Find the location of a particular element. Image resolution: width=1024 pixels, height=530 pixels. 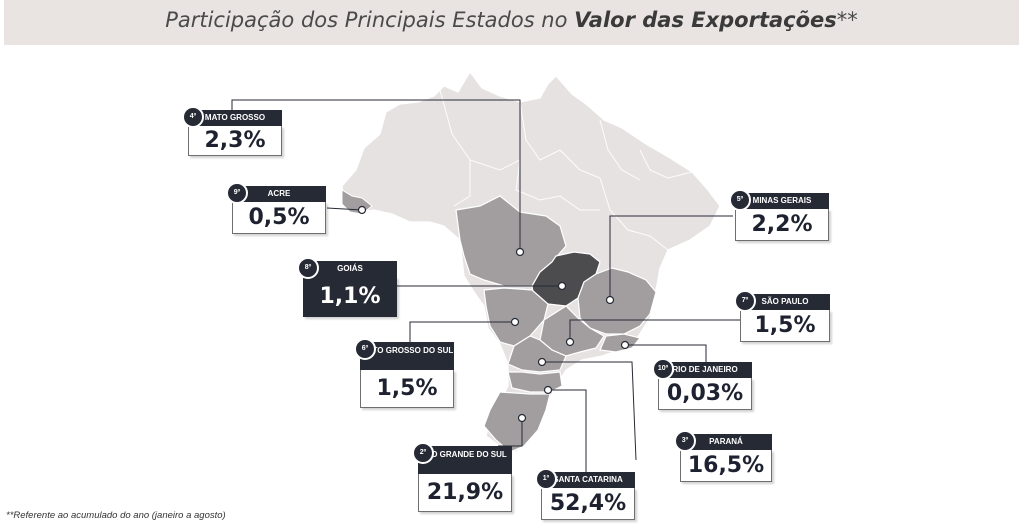

state-name: GOIÁS is located at coordinates (350, 269).